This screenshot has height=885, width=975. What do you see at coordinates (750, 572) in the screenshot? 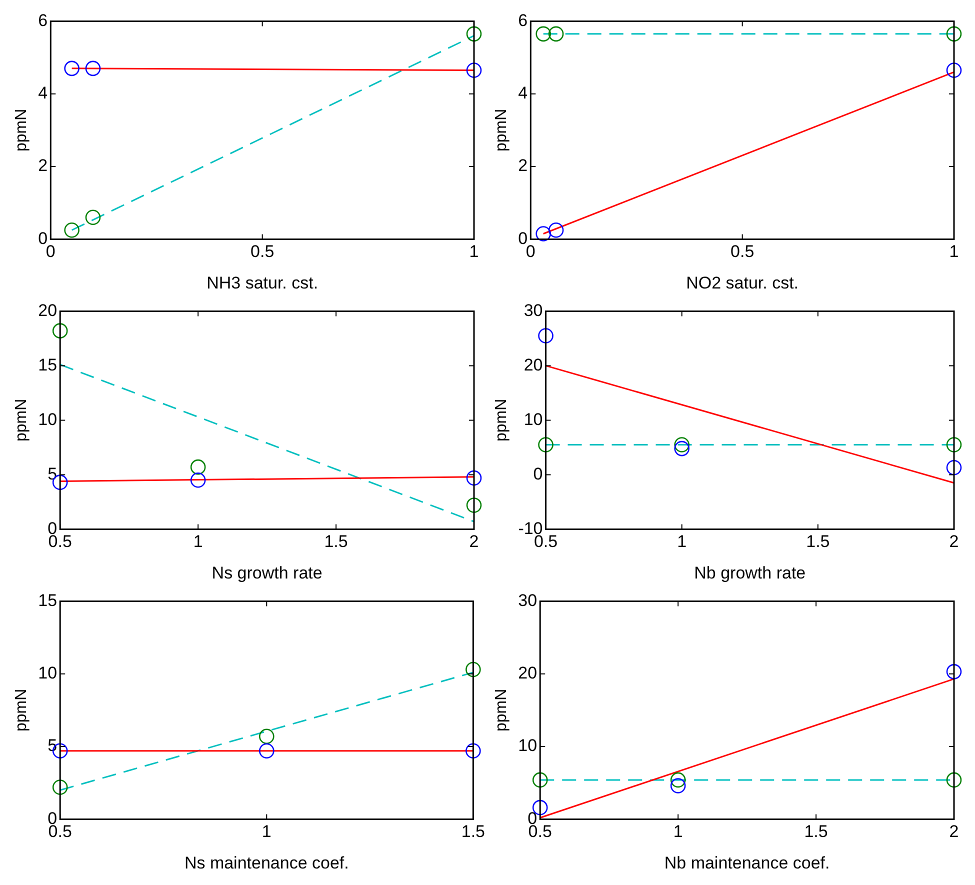
I see `x-axis-title: Nb growth rate` at bounding box center [750, 572].